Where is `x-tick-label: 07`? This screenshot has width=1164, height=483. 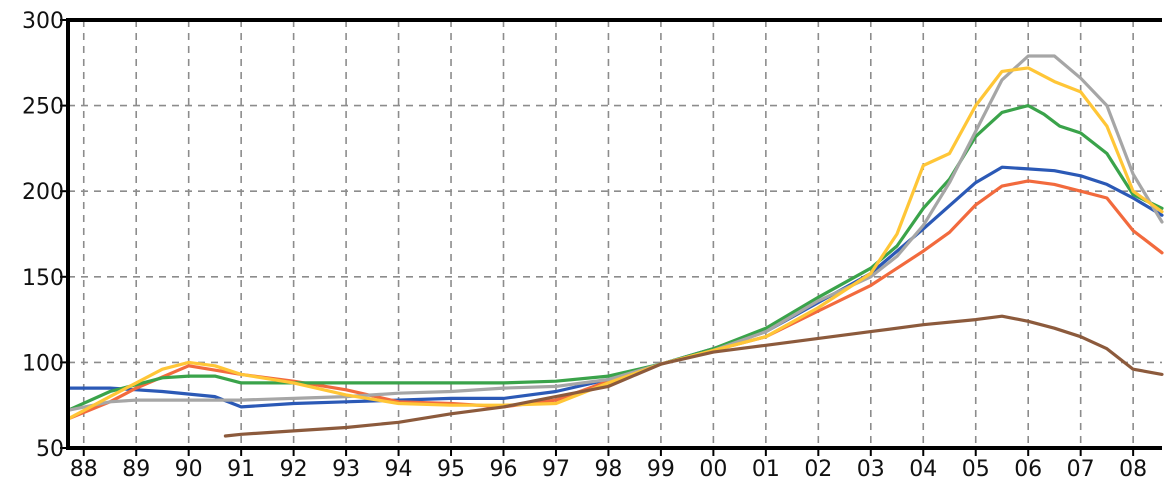 x-tick-label: 07 is located at coordinates (1081, 469).